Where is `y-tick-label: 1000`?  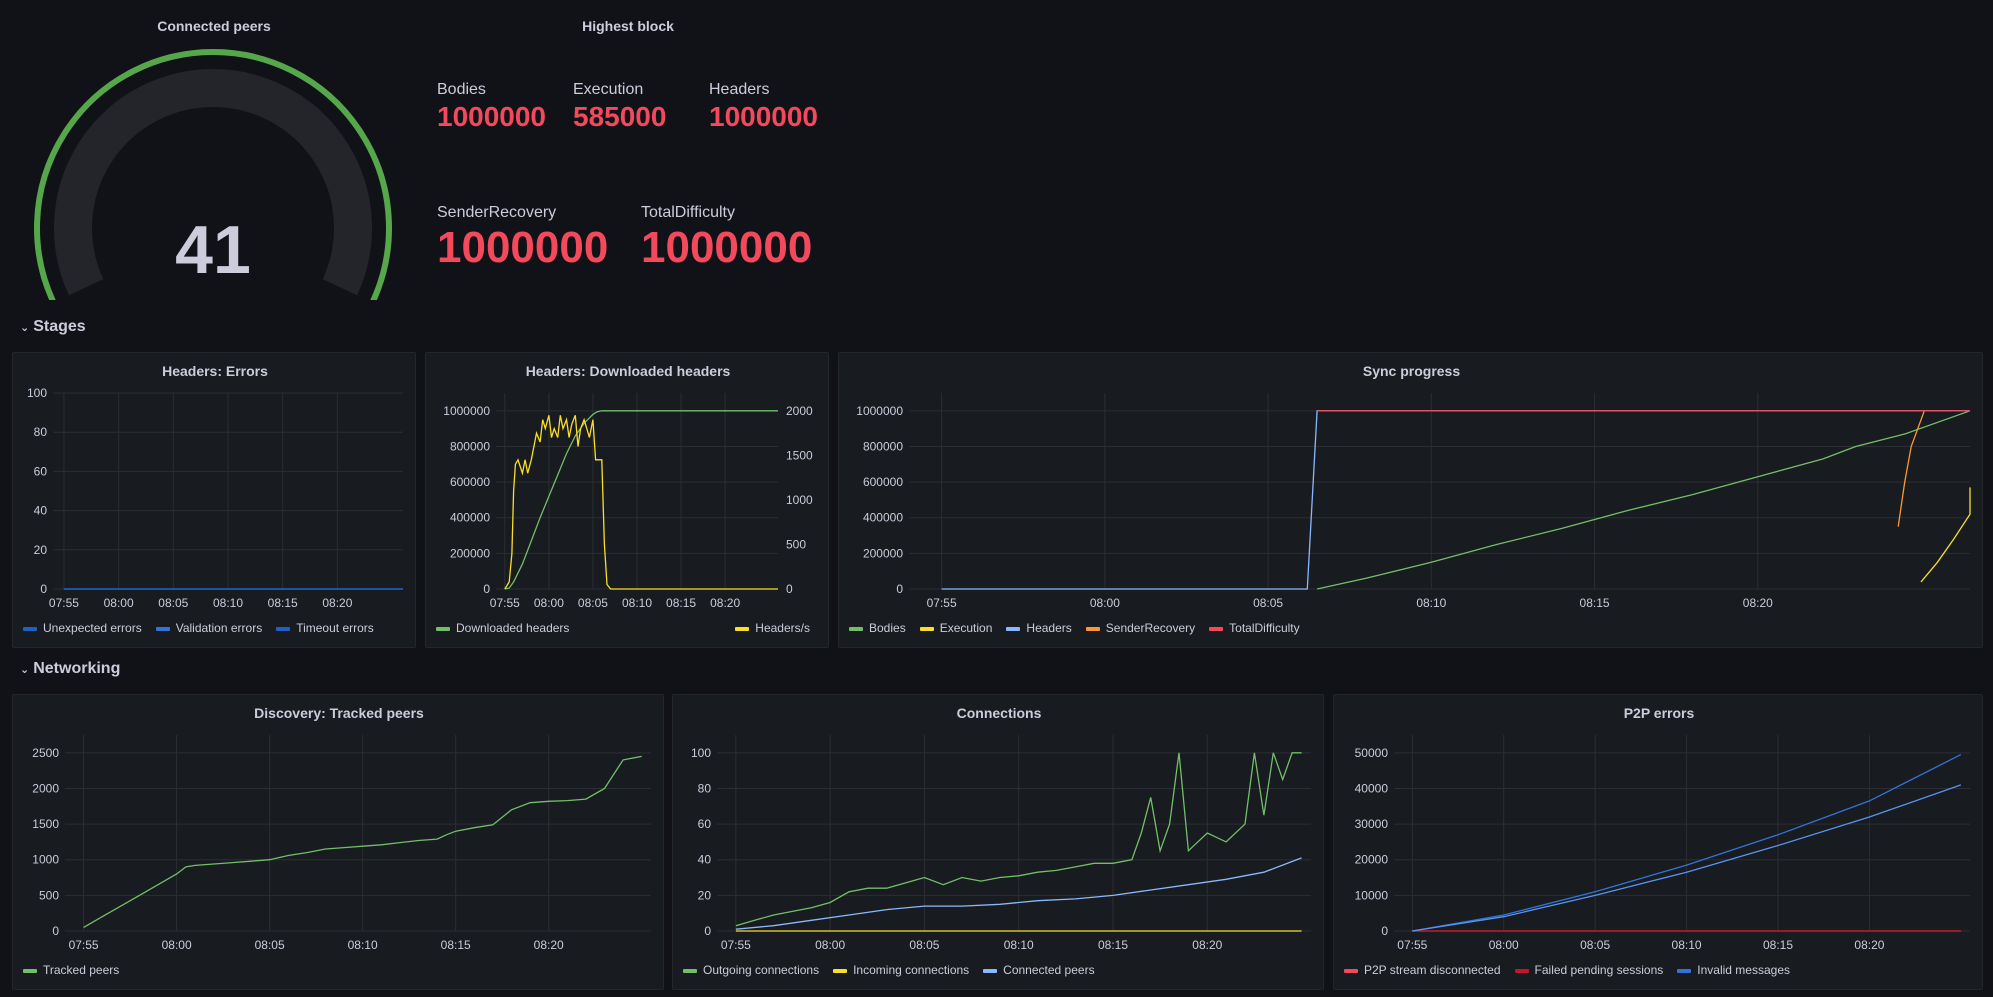
y-tick-label: 1000 is located at coordinates (45, 860).